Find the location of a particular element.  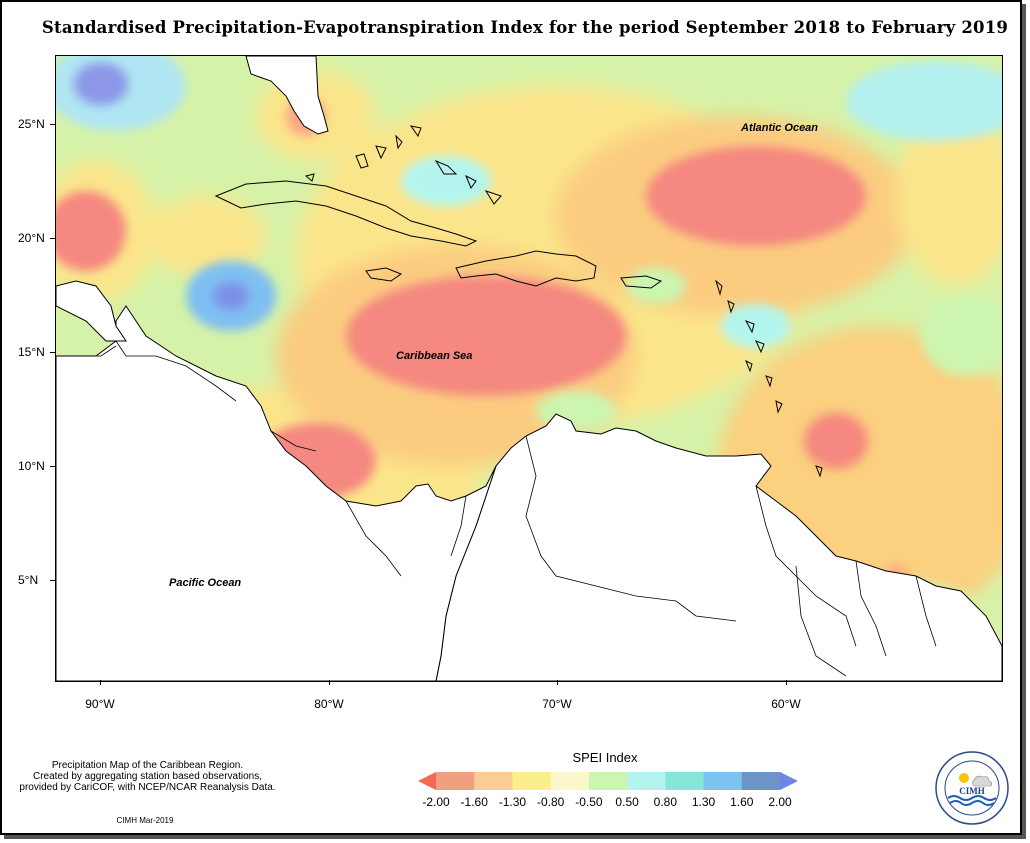

lon-tick-label: 70°W is located at coordinates (557, 704).